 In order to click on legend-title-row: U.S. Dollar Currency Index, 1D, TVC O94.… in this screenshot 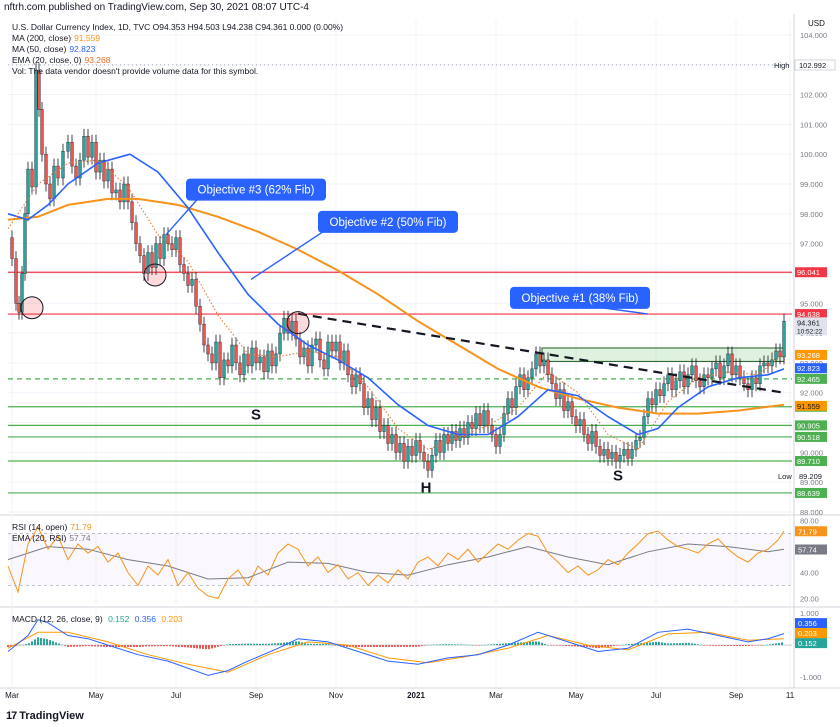, I will do `click(177, 27)`.